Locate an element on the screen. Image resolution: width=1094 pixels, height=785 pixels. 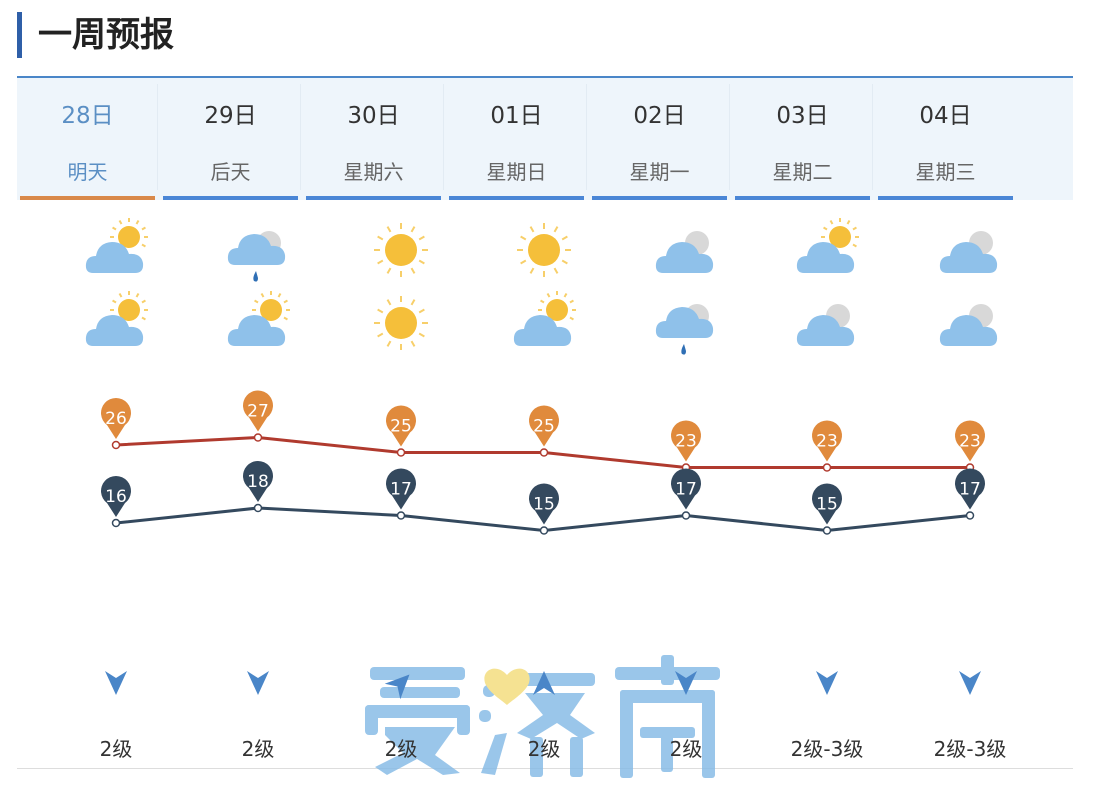
tab-weekday: 星期一 is located at coordinates (659, 172).